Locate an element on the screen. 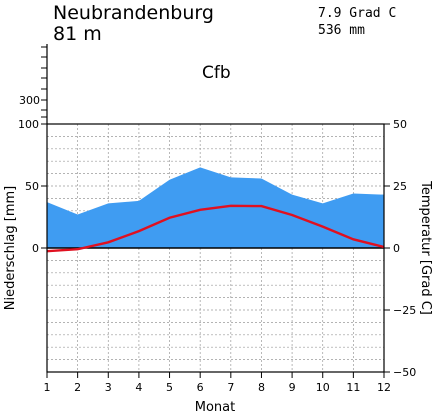  climate-classification: Cfb is located at coordinates (216, 73).